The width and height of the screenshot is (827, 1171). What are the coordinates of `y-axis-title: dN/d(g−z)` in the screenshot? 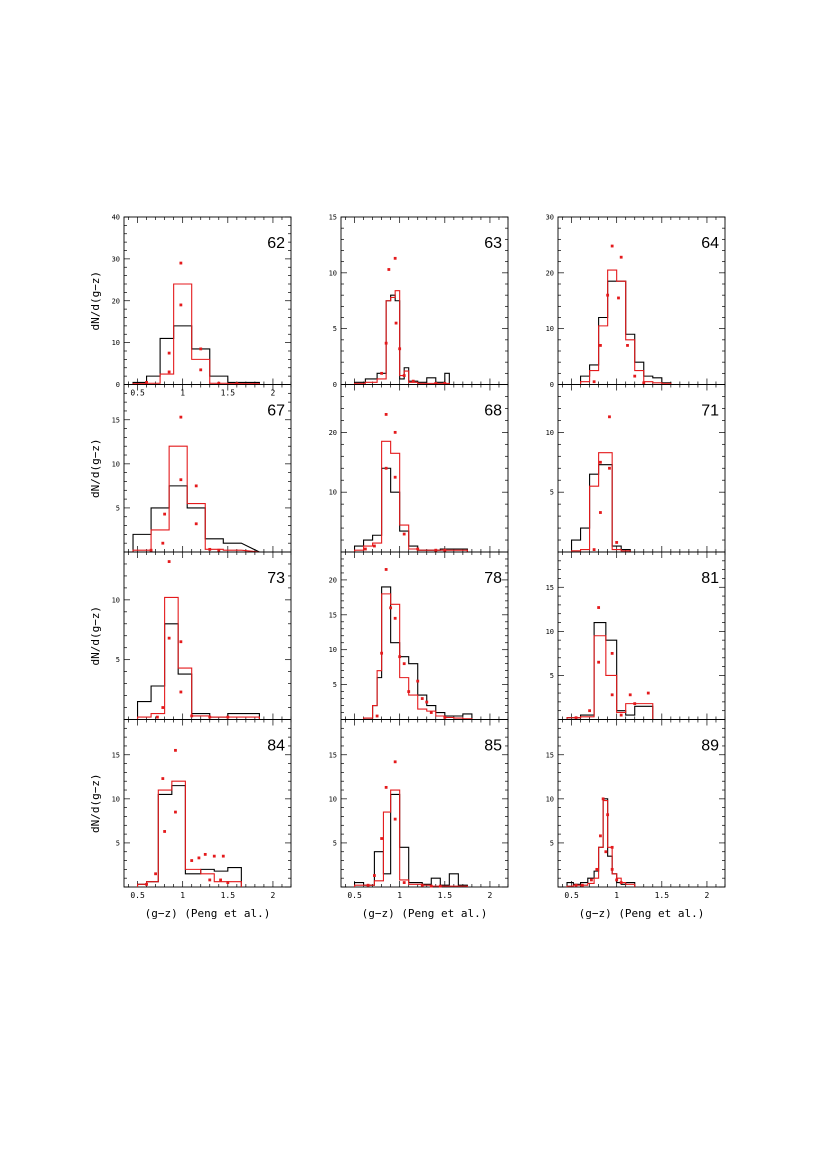 It's located at (95, 468).